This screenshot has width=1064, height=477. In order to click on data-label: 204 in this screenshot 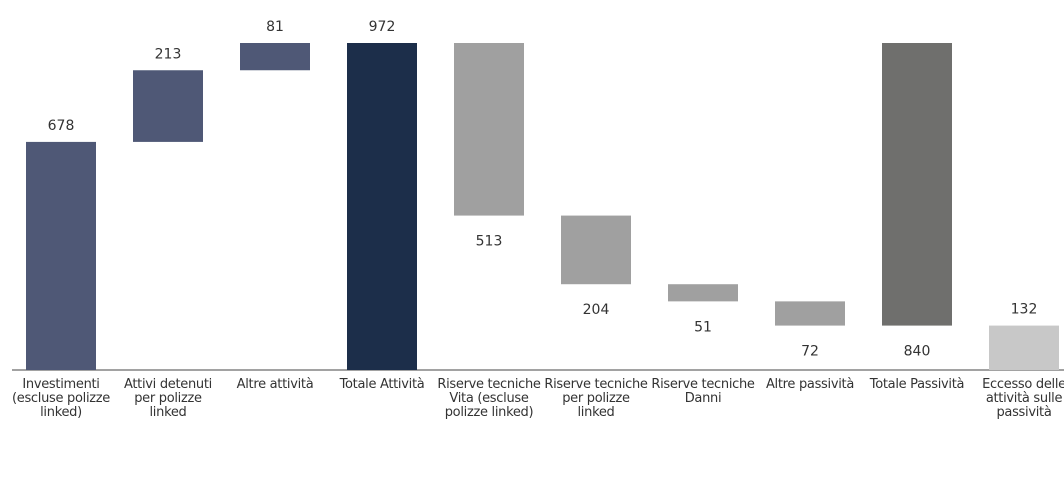, I will do `click(596, 310)`.